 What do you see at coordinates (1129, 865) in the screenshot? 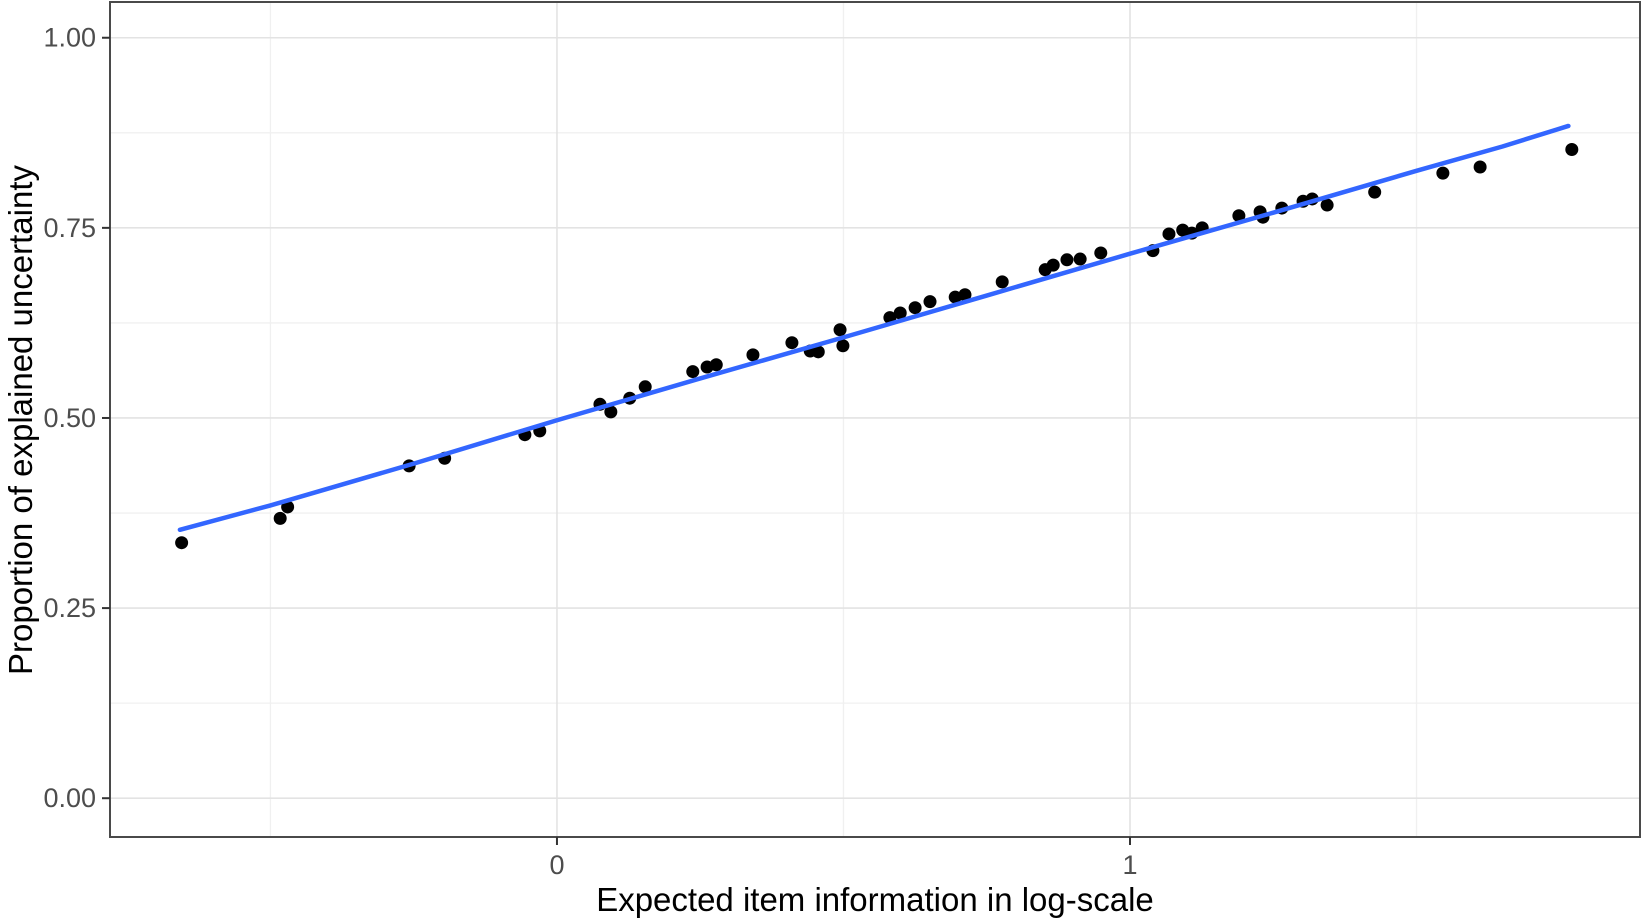
I see `x-tick-label: 1` at bounding box center [1129, 865].